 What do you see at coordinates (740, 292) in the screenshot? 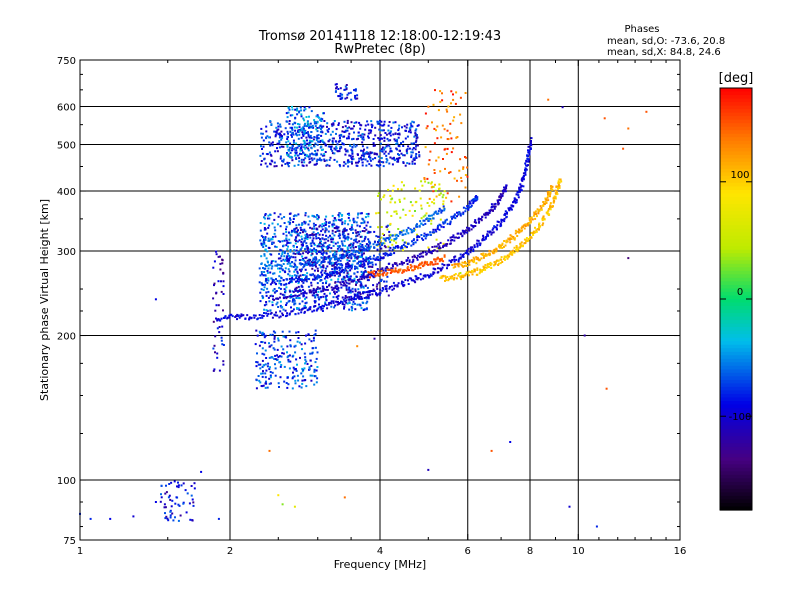
I see `colorbar-tick-label: 0` at bounding box center [740, 292].